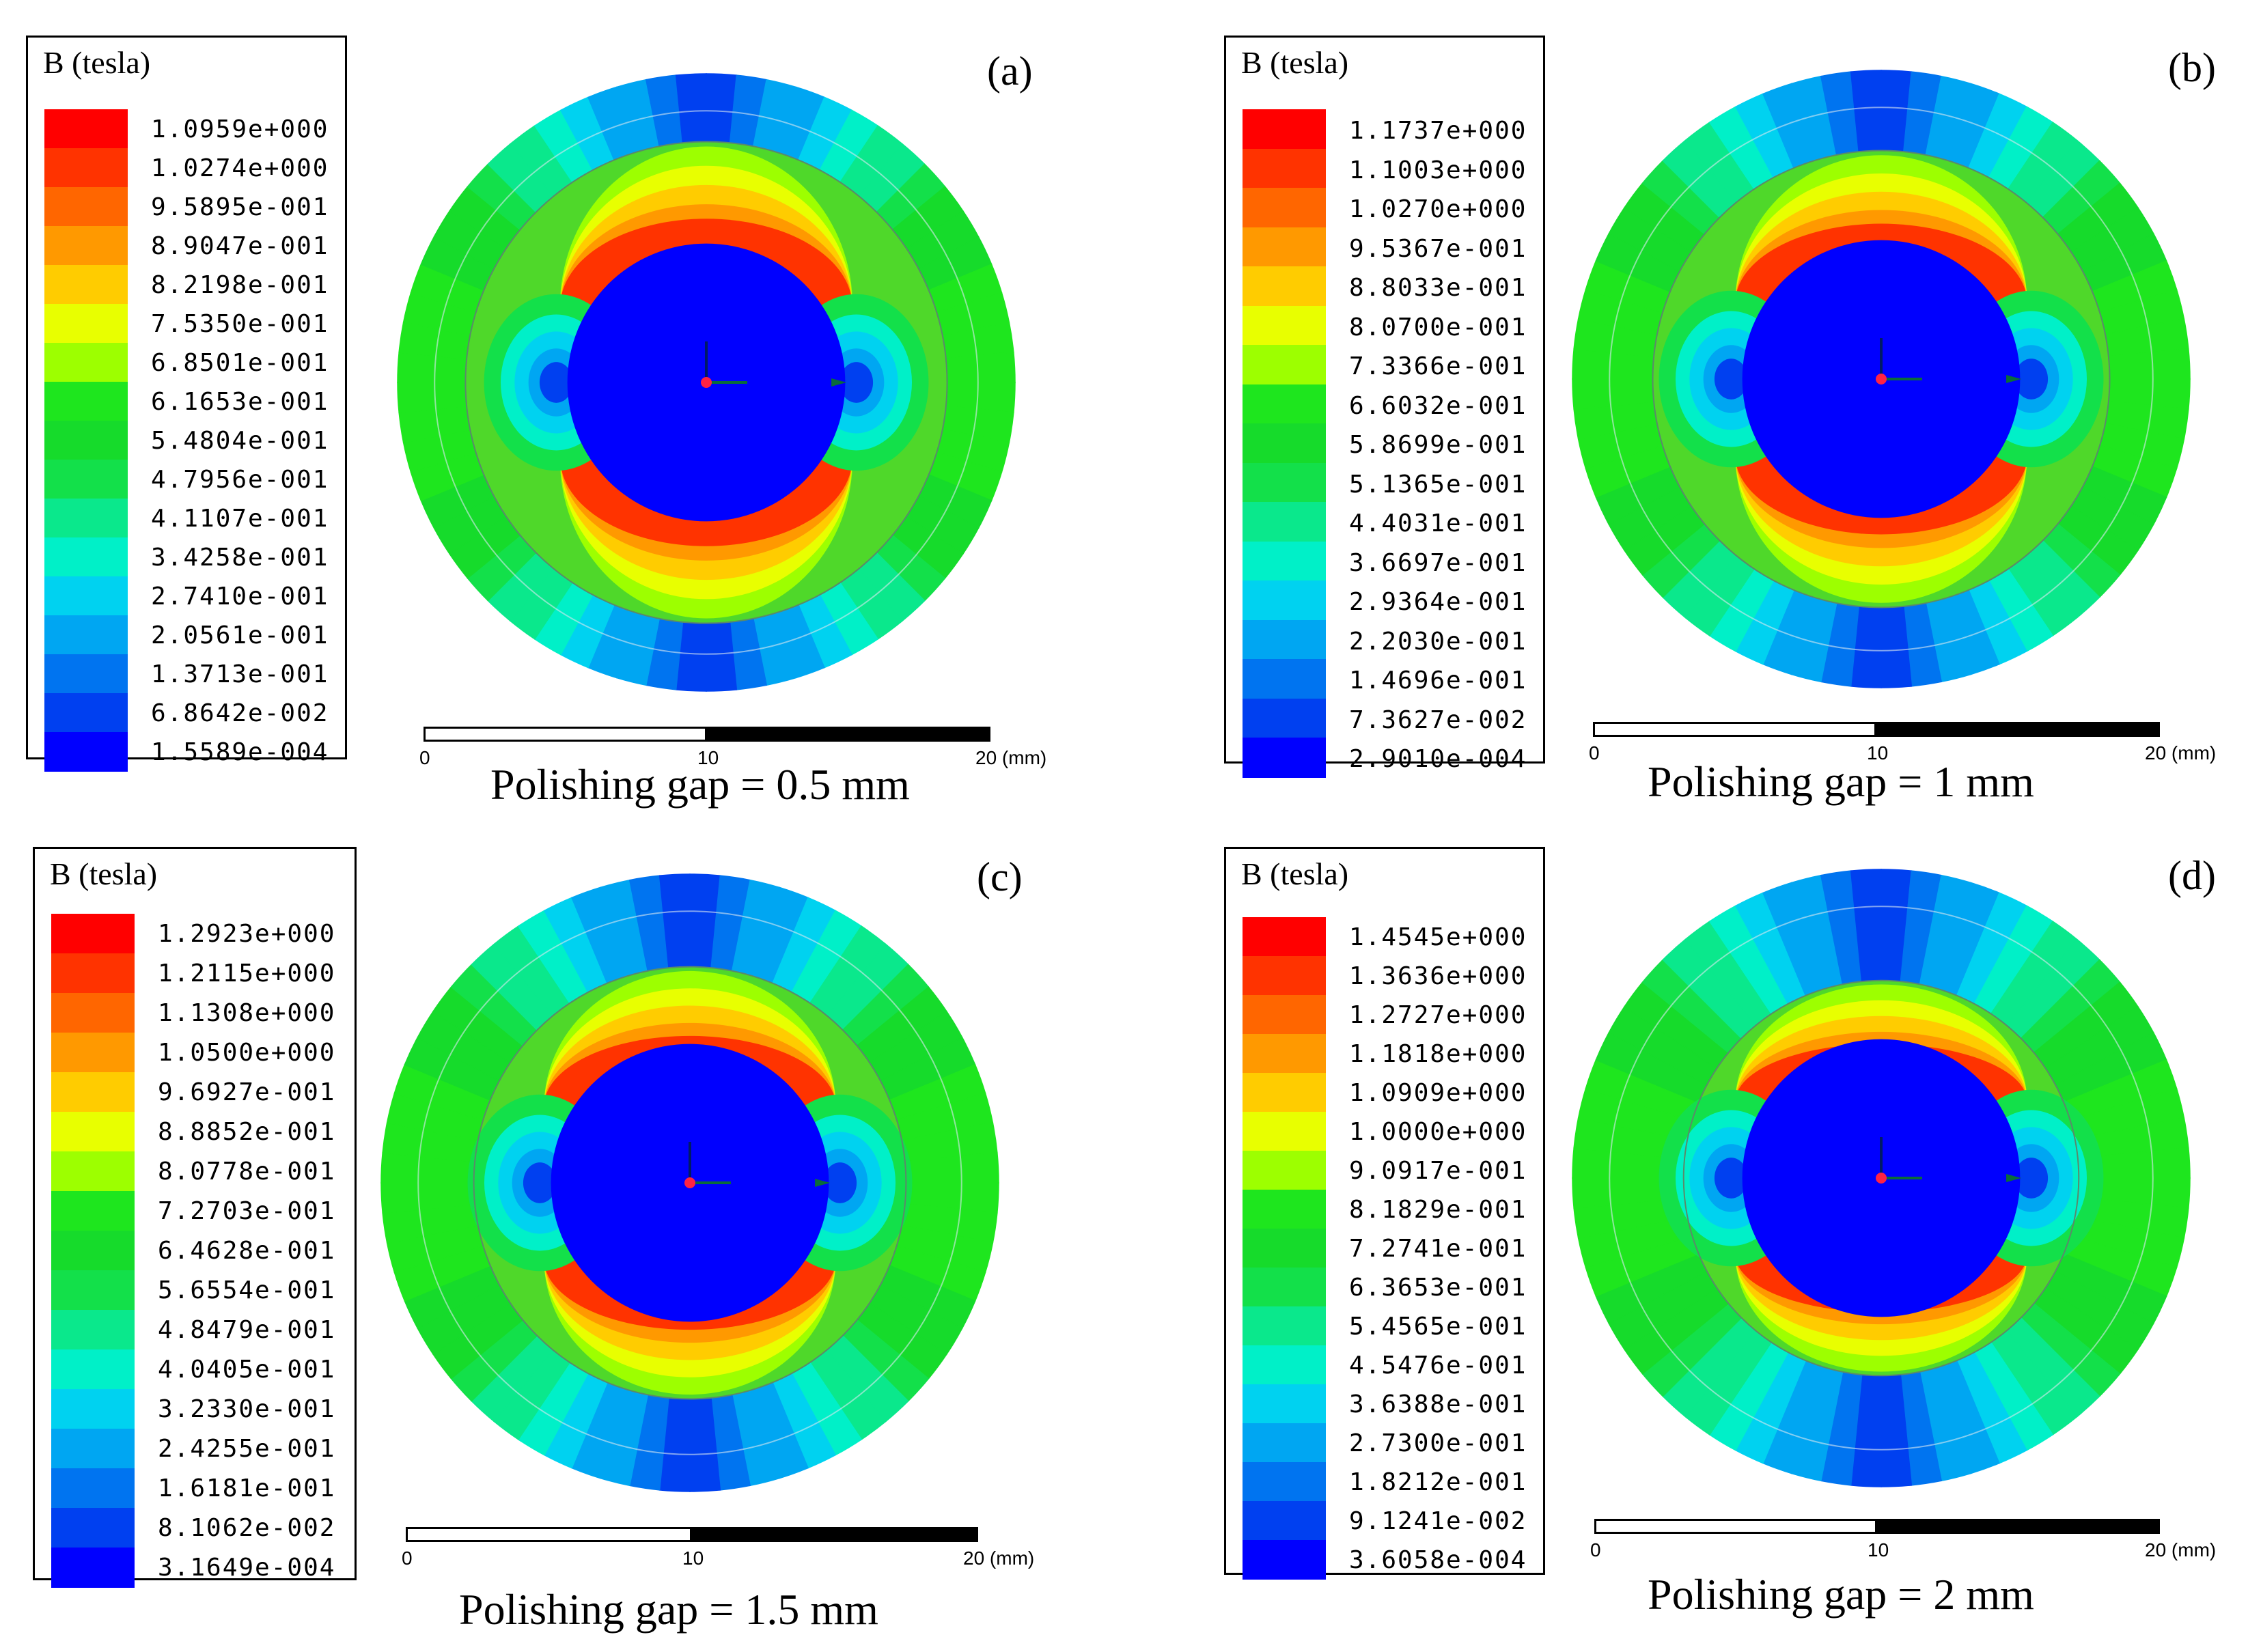 The width and height of the screenshot is (2248, 1652). I want to click on legend-tick-label: 1.8212e-001, so click(1438, 1482).